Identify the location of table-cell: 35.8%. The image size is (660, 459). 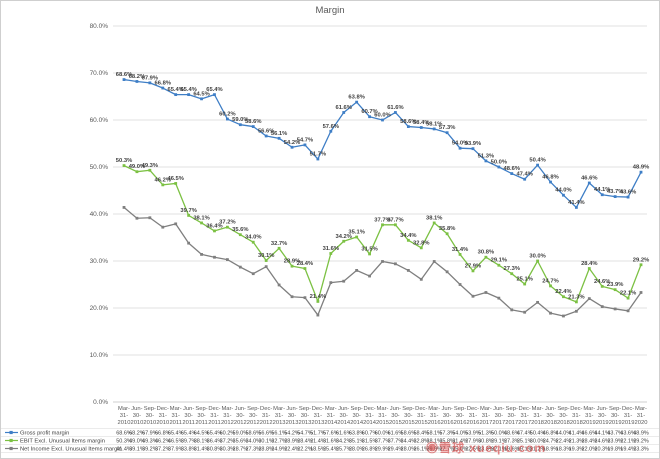
(447, 442).